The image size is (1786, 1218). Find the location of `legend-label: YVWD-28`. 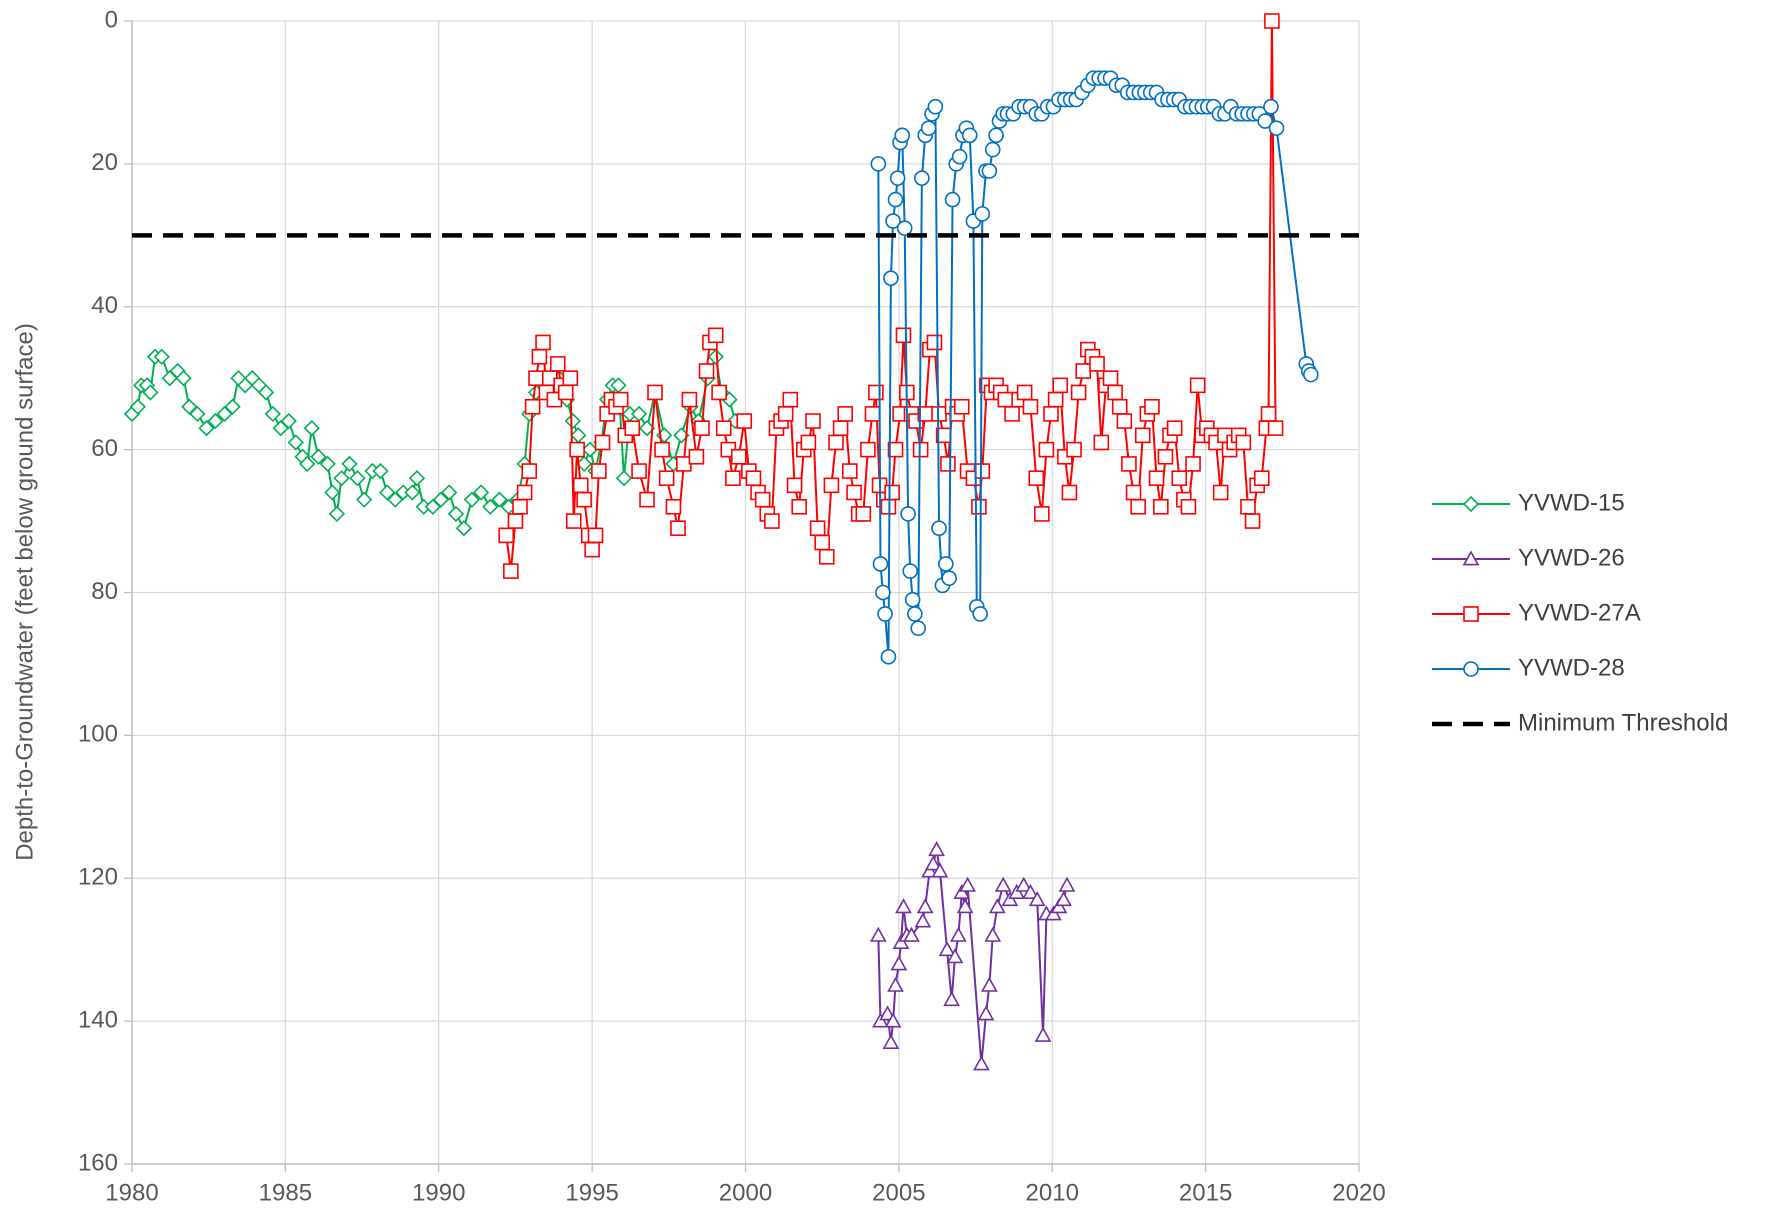

legend-label: YVWD-28 is located at coordinates (1571, 667).